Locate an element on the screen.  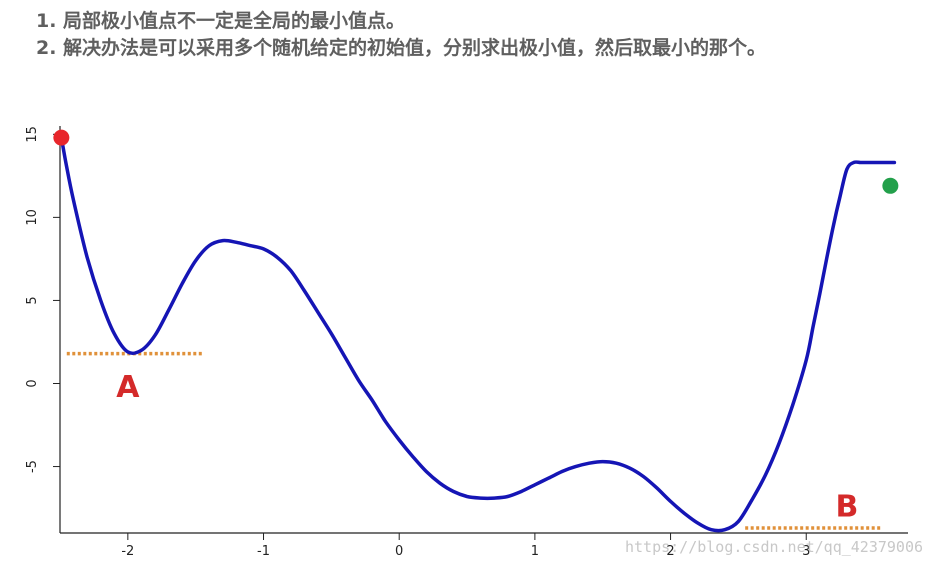
points-layer is located at coordinates (476, 161).